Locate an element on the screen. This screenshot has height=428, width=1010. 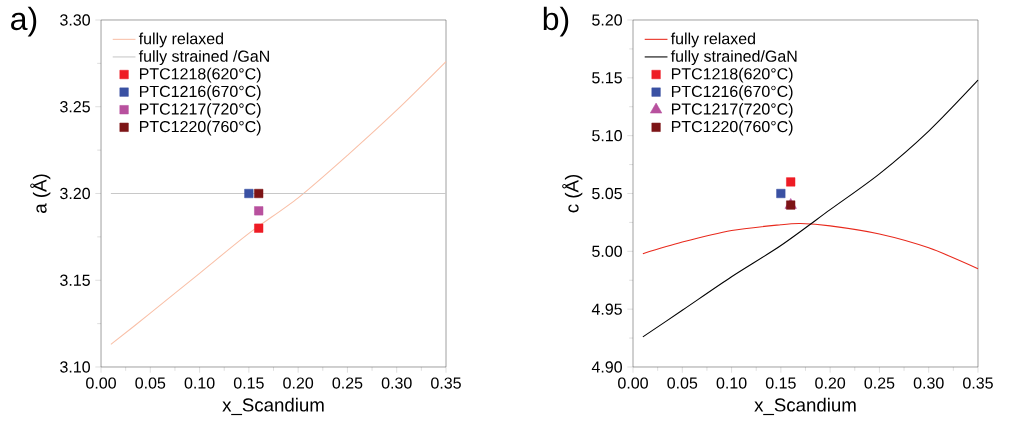
y-tick-label: 4.90 is located at coordinates (606, 367).